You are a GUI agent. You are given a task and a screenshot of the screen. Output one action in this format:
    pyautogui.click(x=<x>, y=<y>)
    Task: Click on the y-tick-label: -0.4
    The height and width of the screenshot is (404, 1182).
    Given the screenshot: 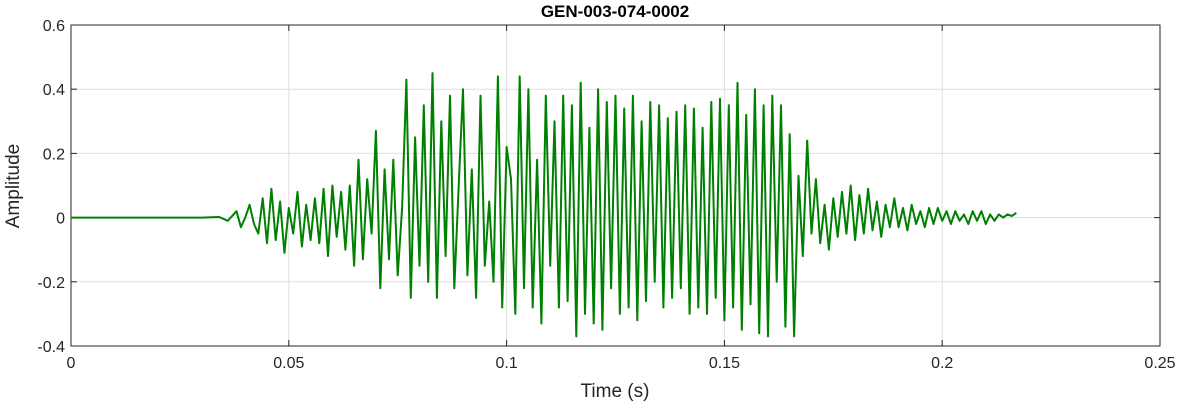 What is the action you would take?
    pyautogui.click(x=51, y=347)
    